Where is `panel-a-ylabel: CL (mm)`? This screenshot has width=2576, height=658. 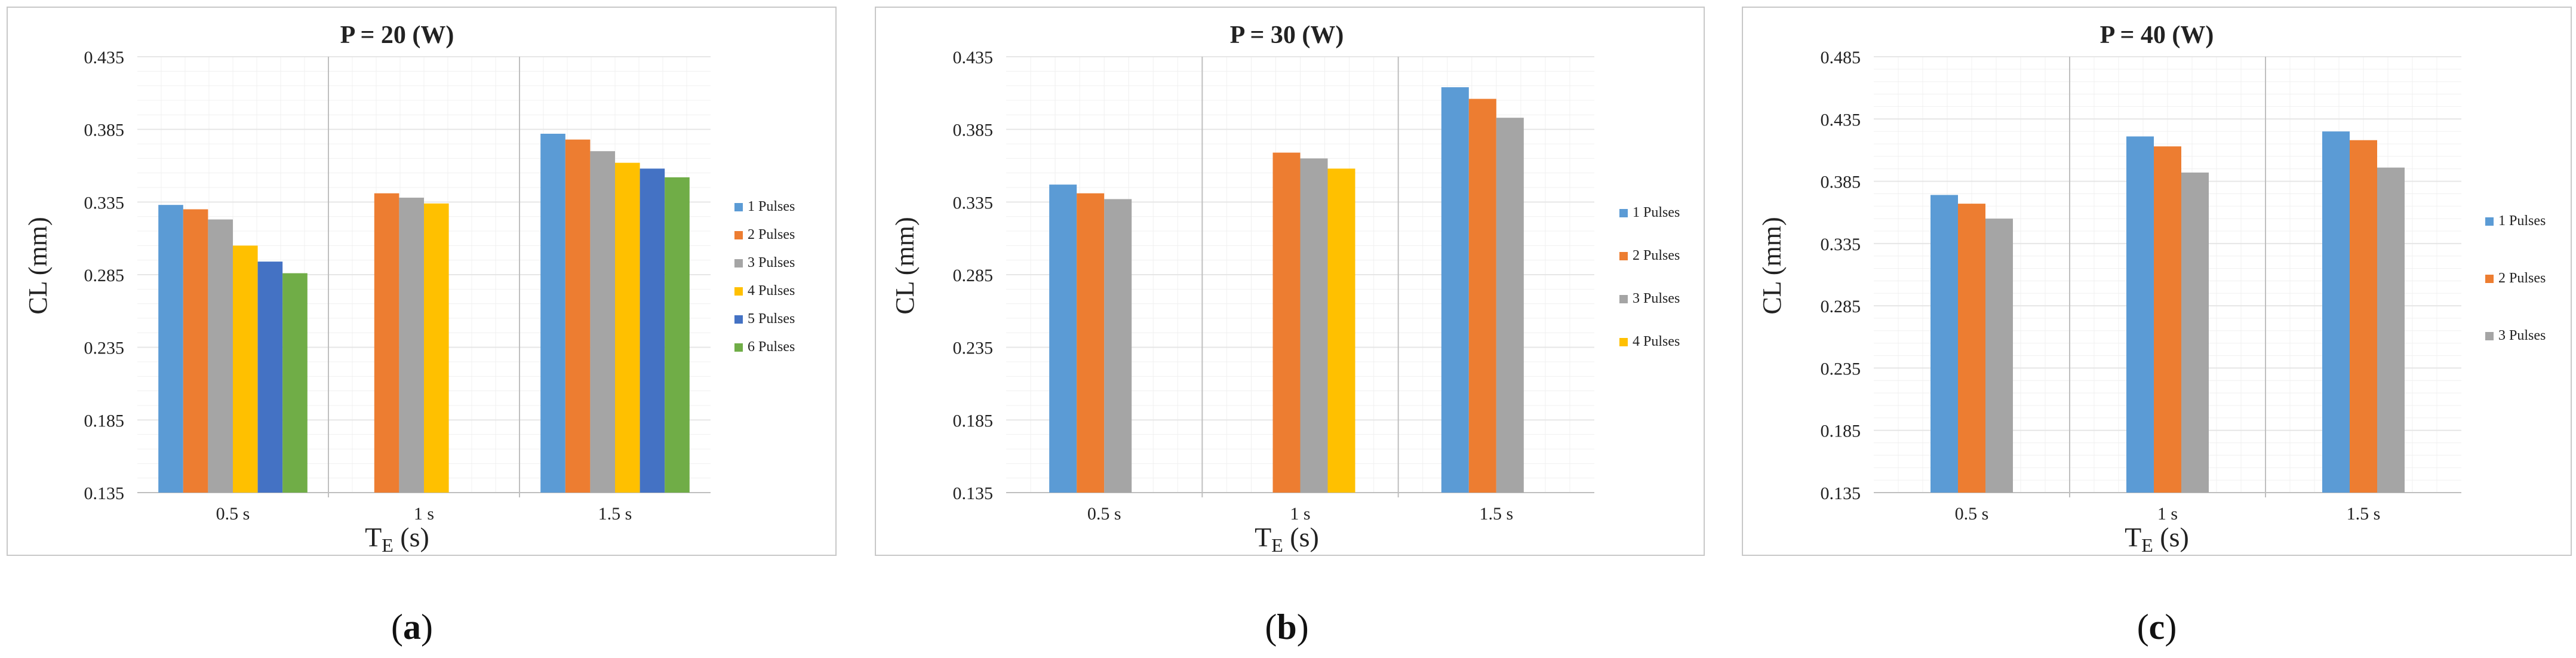
panel-a-ylabel: CL (mm) is located at coordinates (38, 265).